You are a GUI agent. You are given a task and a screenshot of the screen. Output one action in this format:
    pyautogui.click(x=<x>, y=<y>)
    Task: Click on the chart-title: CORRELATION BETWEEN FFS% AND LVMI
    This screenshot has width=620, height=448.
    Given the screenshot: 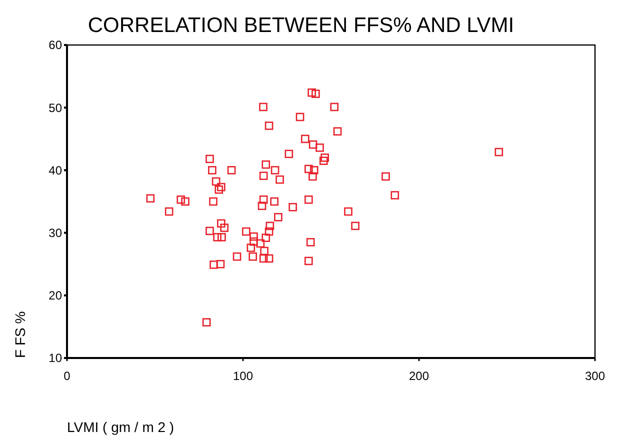 What is the action you would take?
    pyautogui.click(x=301, y=25)
    